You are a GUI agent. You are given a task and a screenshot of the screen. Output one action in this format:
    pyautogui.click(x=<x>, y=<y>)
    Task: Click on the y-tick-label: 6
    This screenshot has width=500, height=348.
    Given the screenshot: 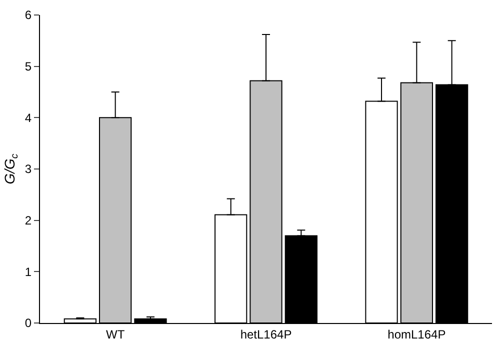 What is the action you would take?
    pyautogui.click(x=28, y=15)
    